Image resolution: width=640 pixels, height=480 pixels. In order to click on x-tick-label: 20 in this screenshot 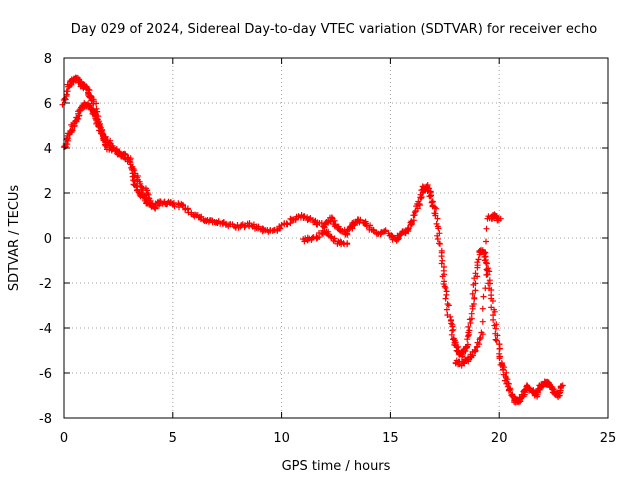, I will do `click(499, 438)`.